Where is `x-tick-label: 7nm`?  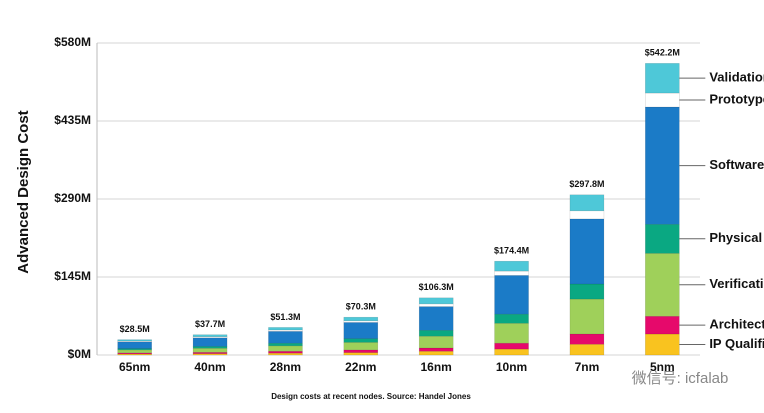 x-tick-label: 7nm is located at coordinates (587, 367).